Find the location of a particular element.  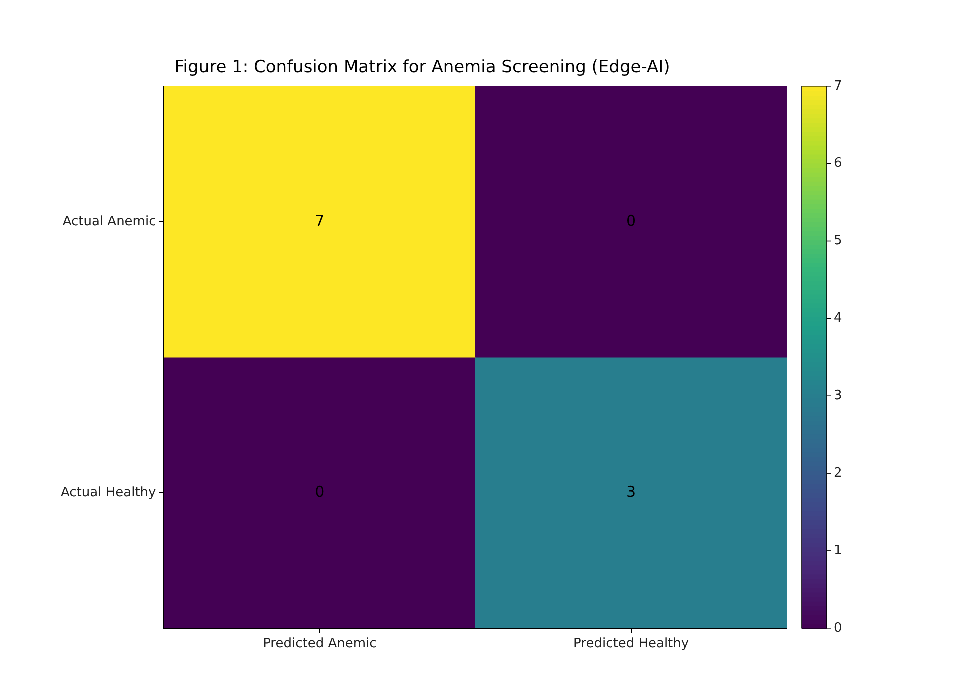

color-bar-label: 4 is located at coordinates (838, 318).